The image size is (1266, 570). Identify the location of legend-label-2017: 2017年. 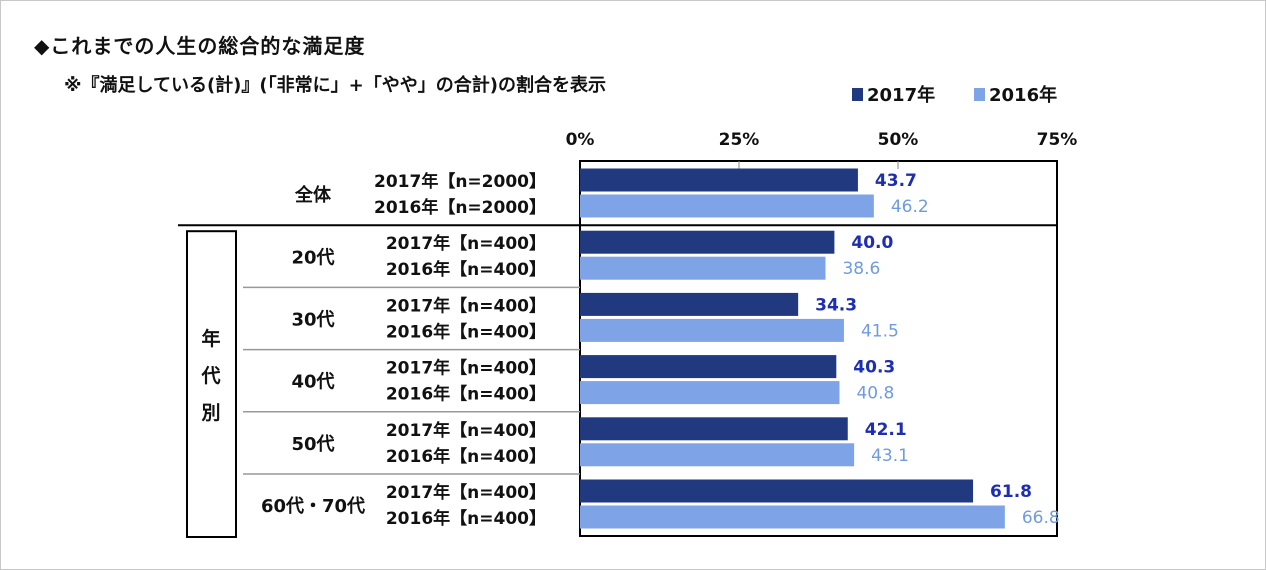
(901, 95).